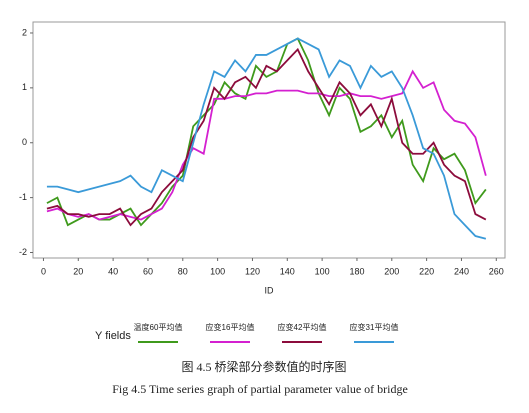 Image resolution: width=529 pixels, height=413 pixels. What do you see at coordinates (461, 271) in the screenshot?
I see `x-tick-label: 240` at bounding box center [461, 271].